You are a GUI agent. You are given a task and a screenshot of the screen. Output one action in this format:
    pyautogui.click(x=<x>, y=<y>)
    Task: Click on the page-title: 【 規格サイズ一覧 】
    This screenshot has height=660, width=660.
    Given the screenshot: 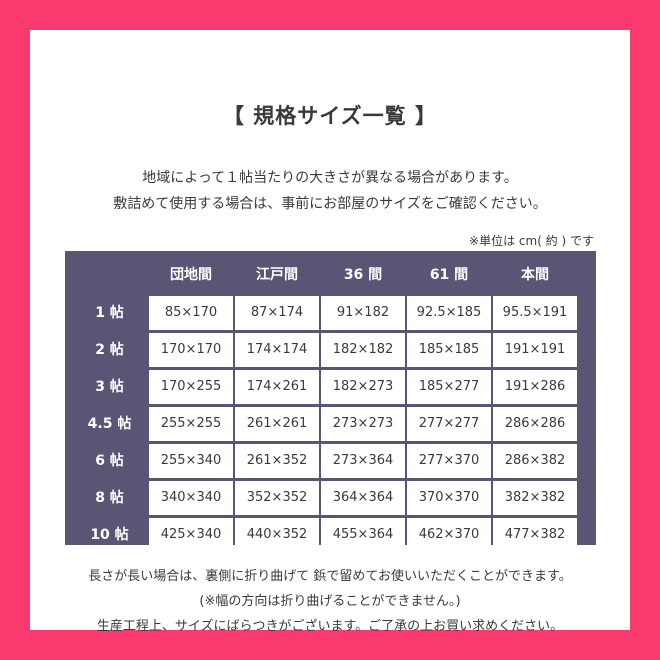 What is the action you would take?
    pyautogui.click(x=330, y=116)
    